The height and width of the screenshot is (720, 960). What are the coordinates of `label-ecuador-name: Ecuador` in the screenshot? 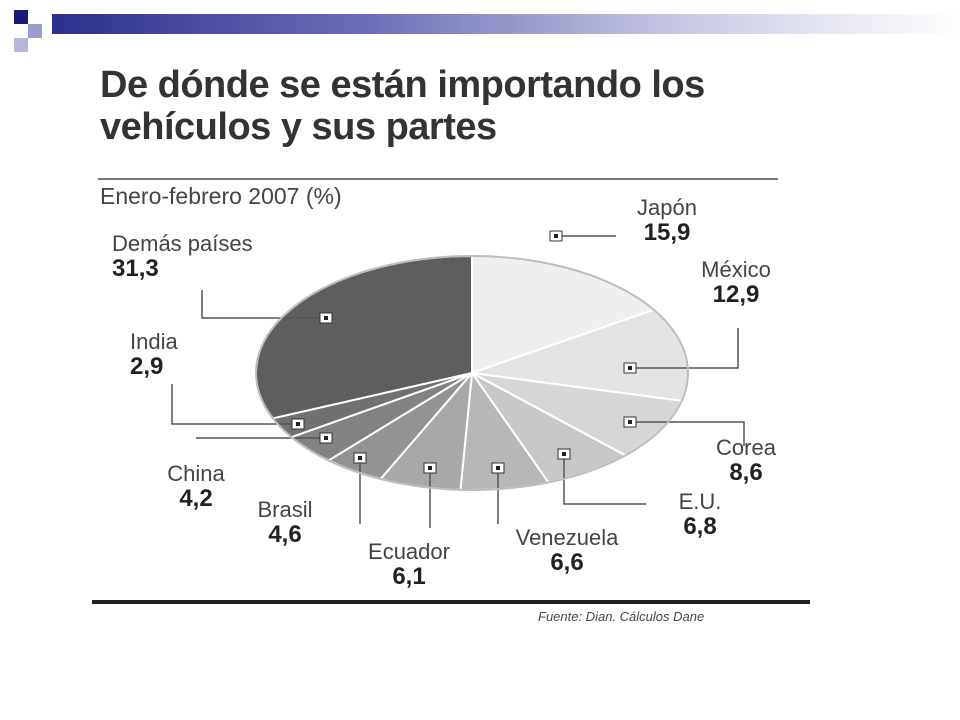 It's located at (409, 551).